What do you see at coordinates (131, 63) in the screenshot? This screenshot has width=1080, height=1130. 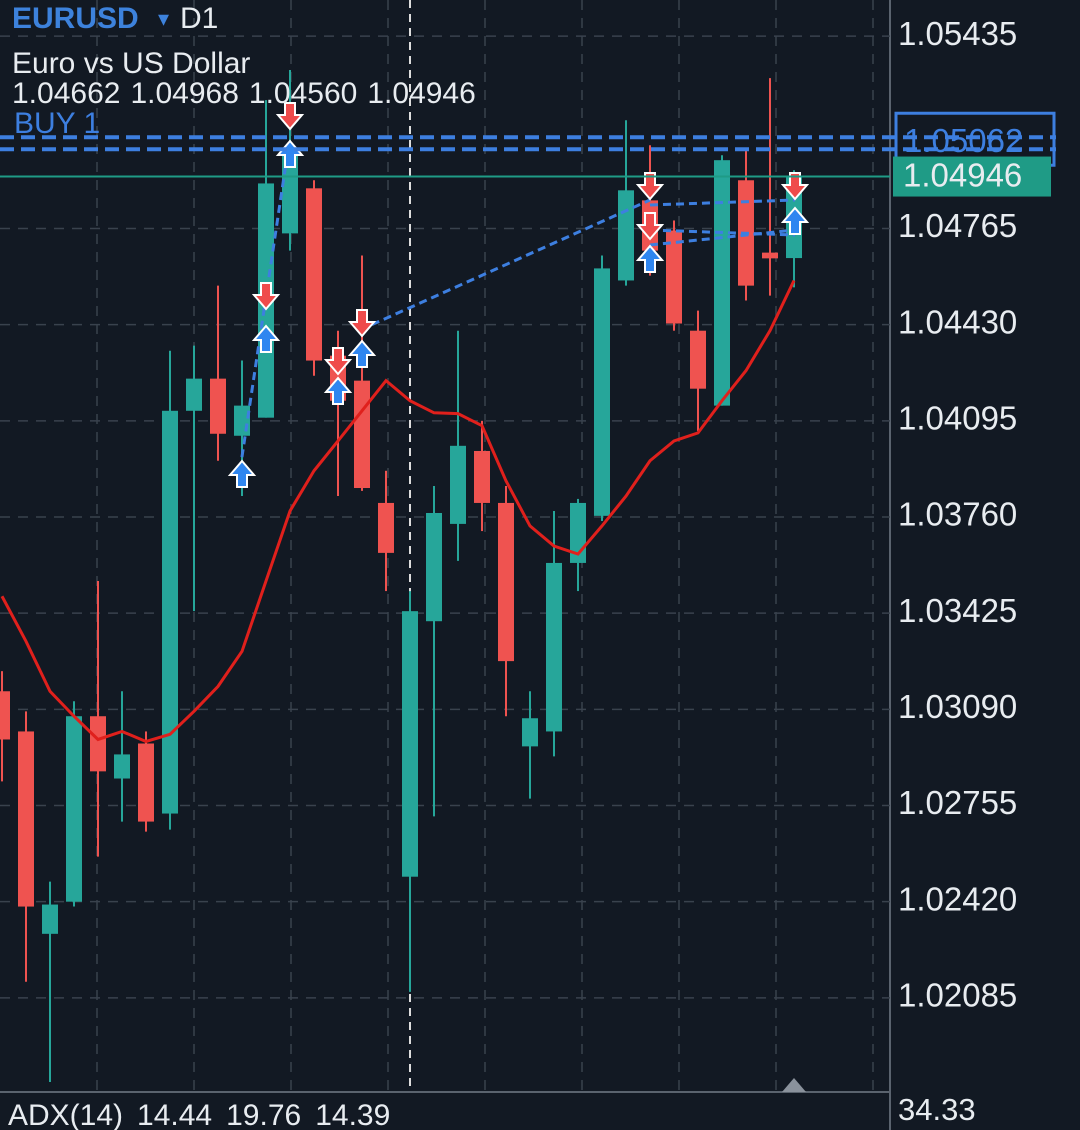 I see `description: Euro vs US Dollar` at bounding box center [131, 63].